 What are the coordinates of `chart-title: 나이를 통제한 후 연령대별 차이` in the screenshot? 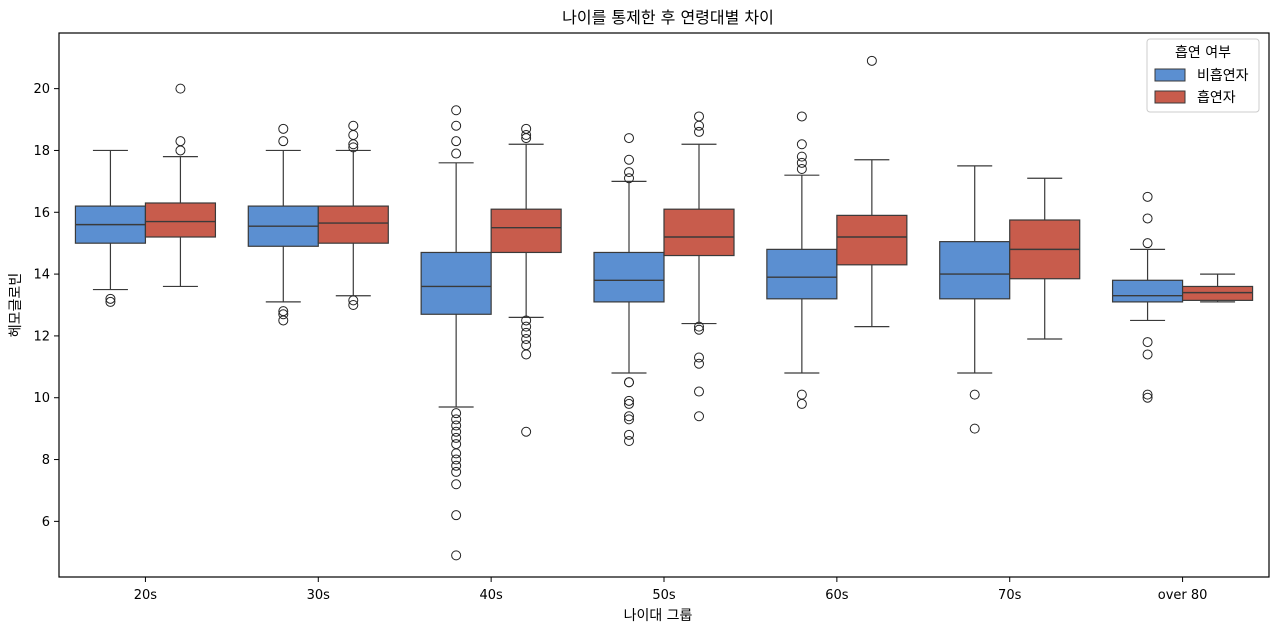 It's located at (668, 17).